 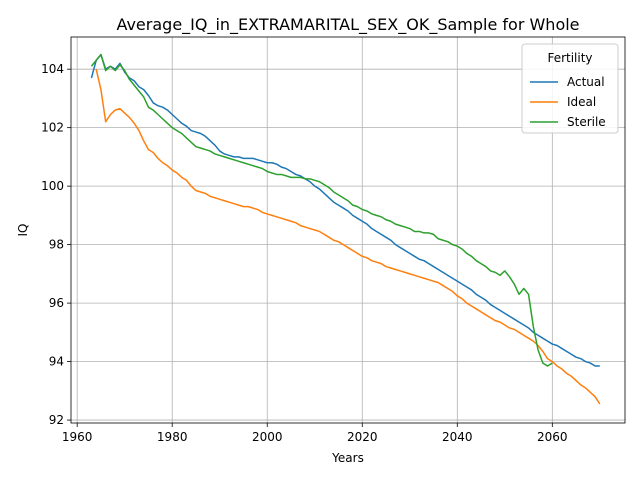 I want to click on legend: Fertility Actual Ideal Sterile, so click(x=570, y=88).